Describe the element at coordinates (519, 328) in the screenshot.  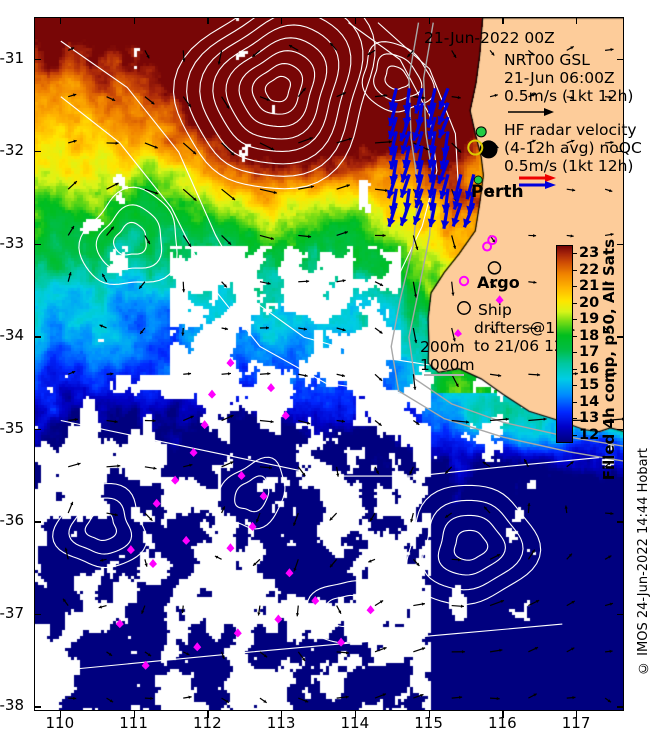
I see `legend-label-drifters-1: drifters@12` at that location.